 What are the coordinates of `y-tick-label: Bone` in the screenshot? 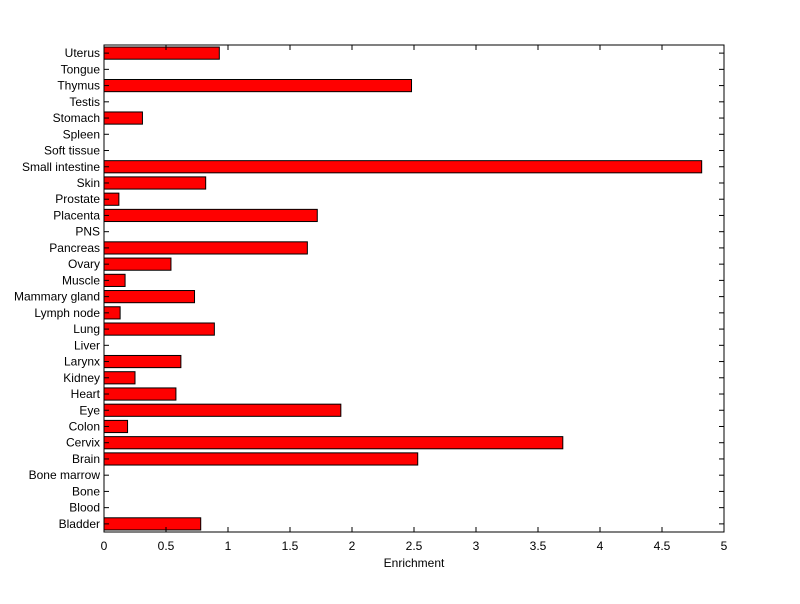 It's located at (86, 491).